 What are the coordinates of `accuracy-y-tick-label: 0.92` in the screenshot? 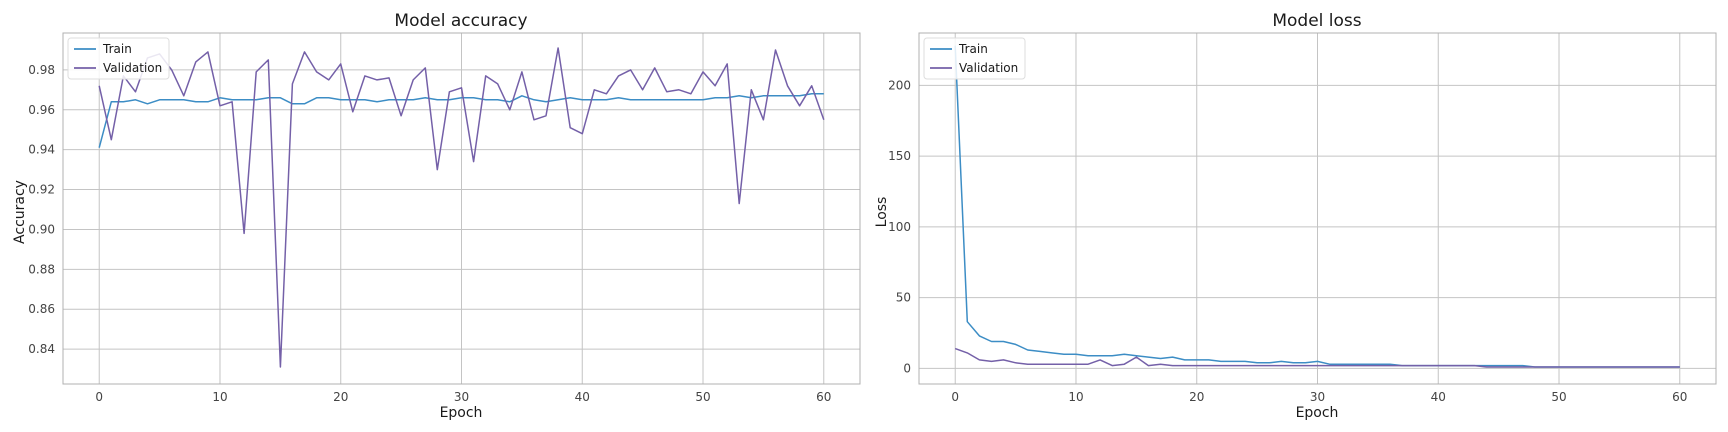 It's located at (41, 190).